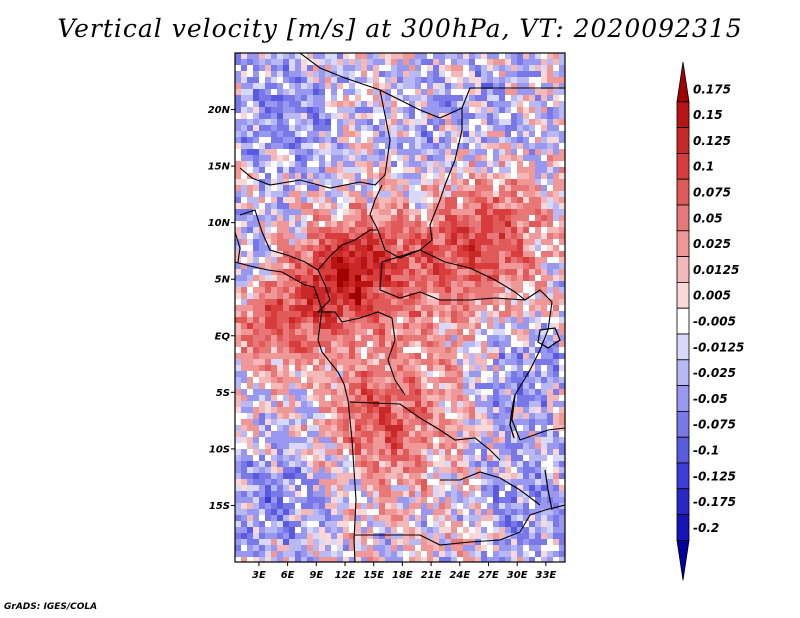  I want to click on colorbar-box, so click(683, 82).